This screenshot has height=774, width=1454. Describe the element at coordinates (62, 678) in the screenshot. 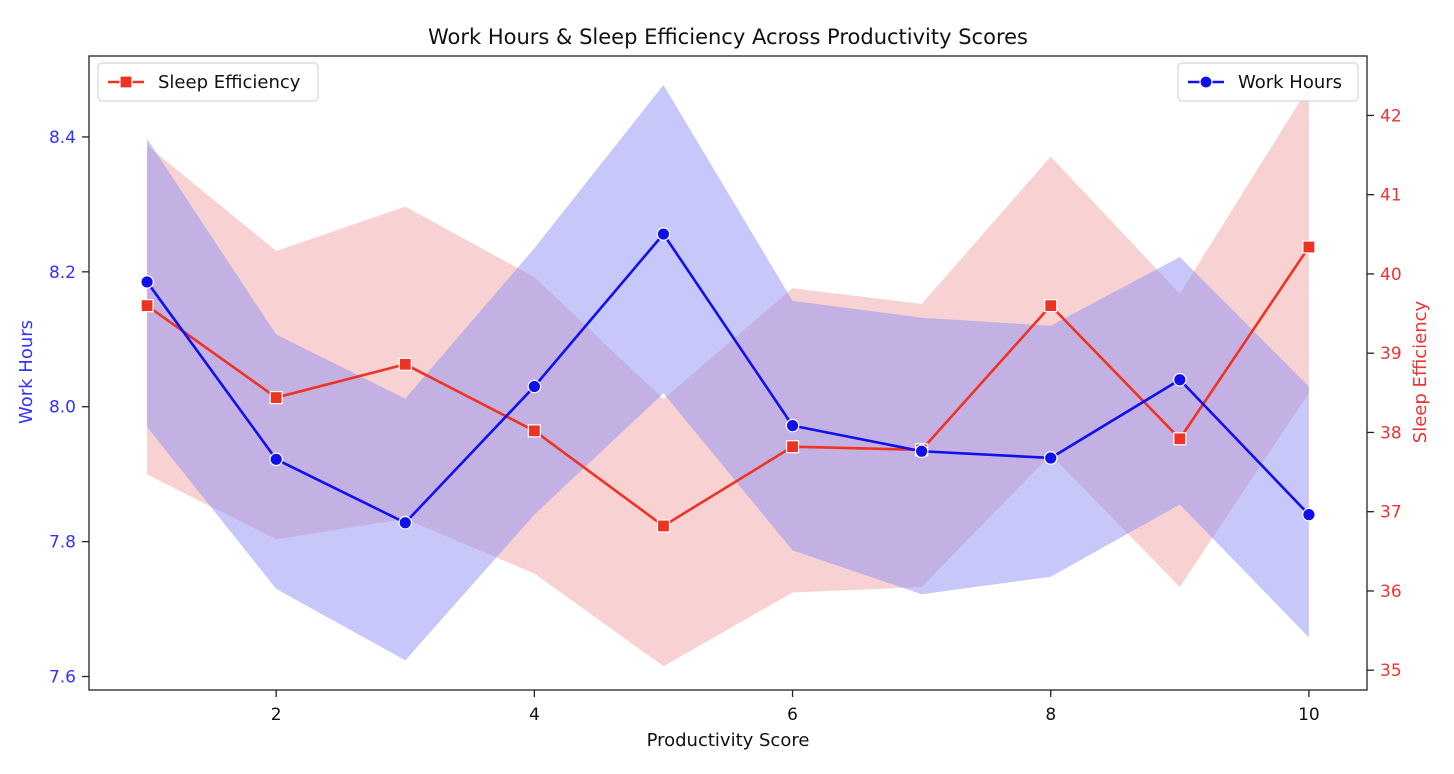

I see `y-left-tick-label: 7.6` at that location.